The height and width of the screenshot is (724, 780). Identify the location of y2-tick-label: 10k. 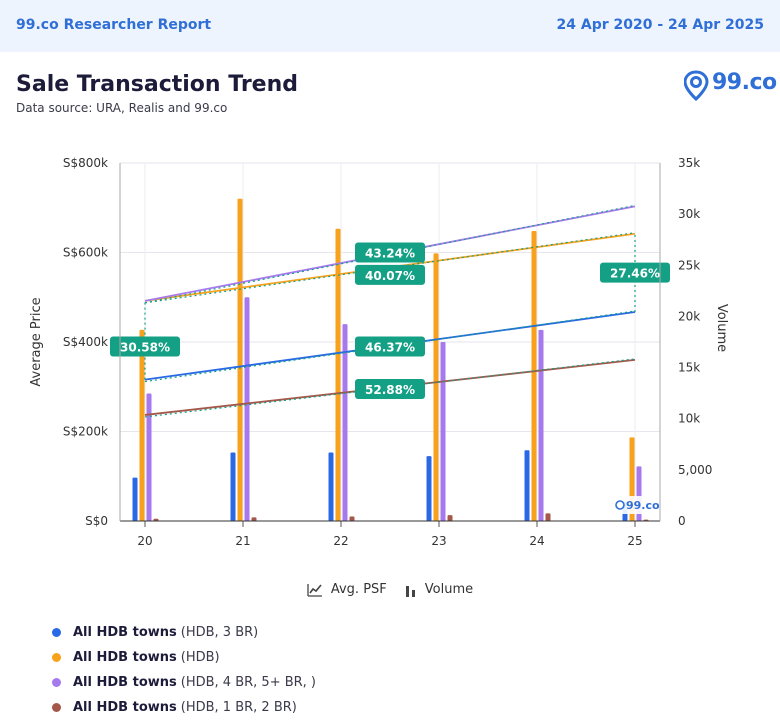
(689, 419).